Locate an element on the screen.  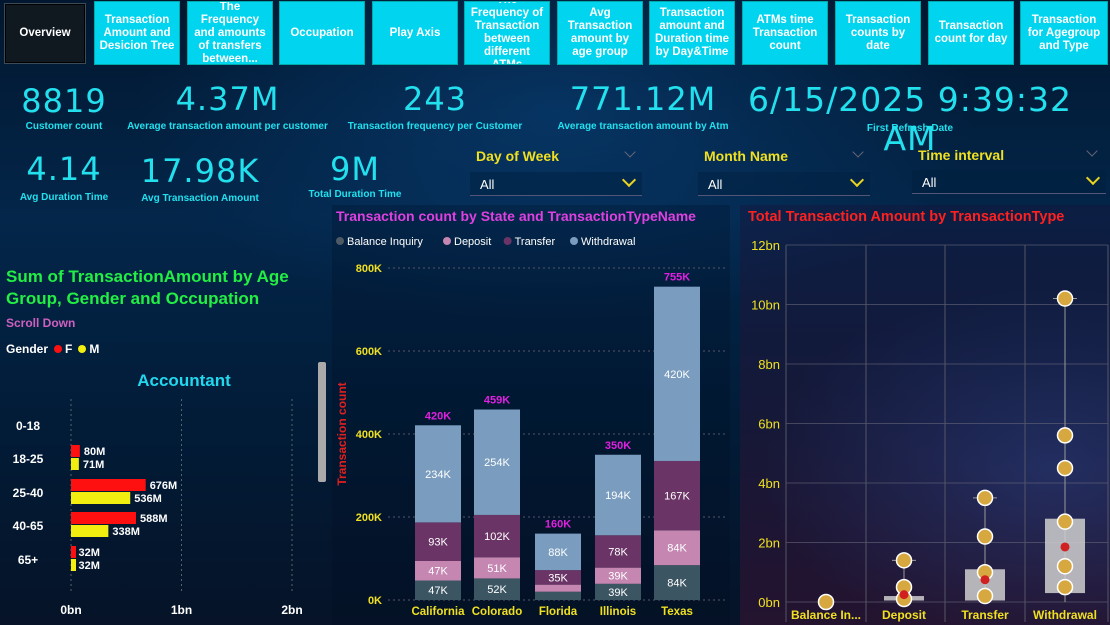
tab-6: Avg Transaction amount by age group is located at coordinates (600, 33).